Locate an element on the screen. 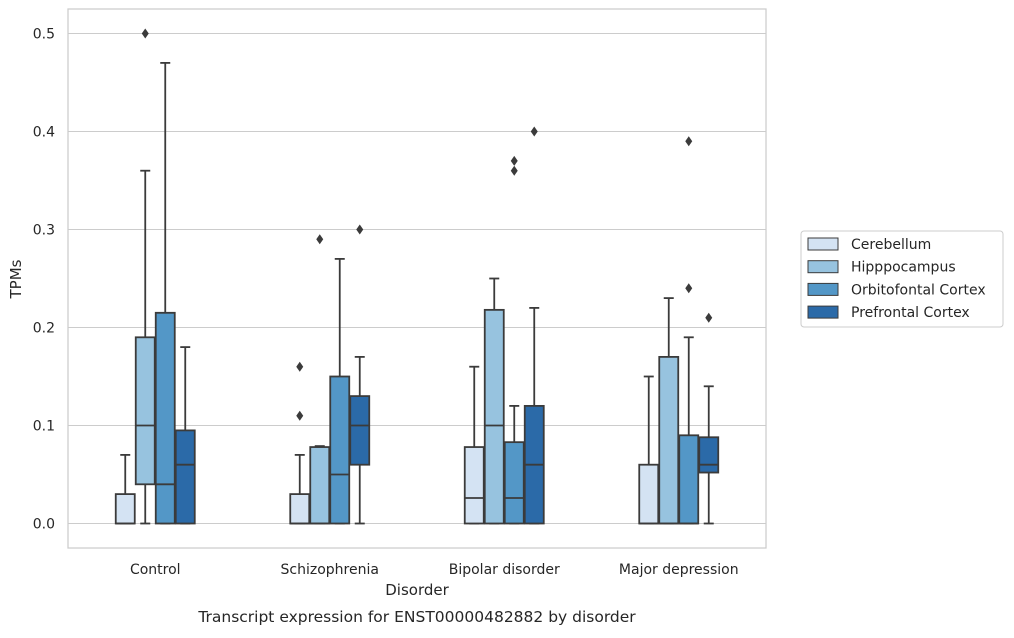  box-hipppocampus-bipolar-disorder is located at coordinates (494, 401).